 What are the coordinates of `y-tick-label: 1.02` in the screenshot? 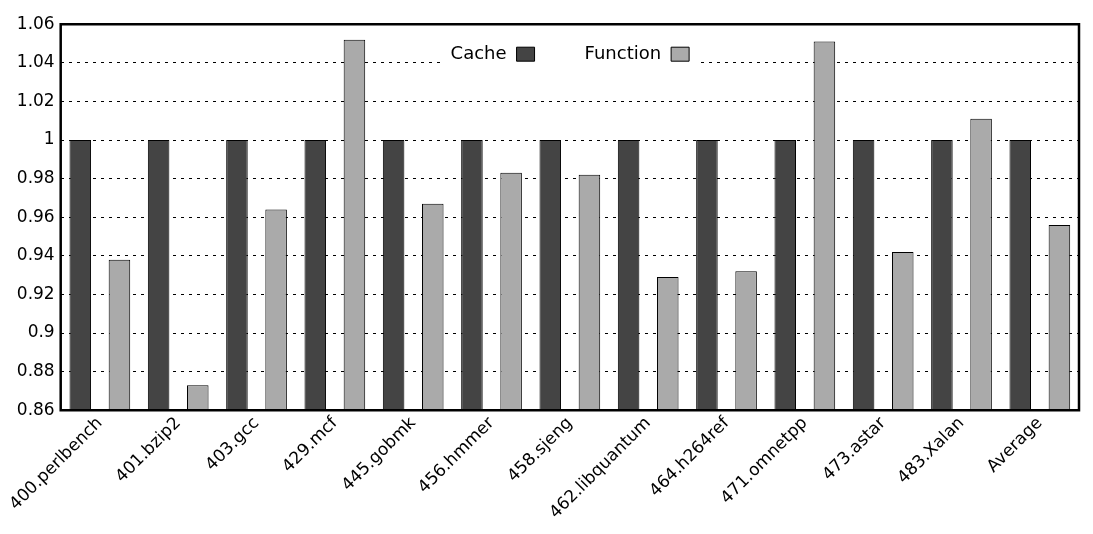 It's located at (35, 99).